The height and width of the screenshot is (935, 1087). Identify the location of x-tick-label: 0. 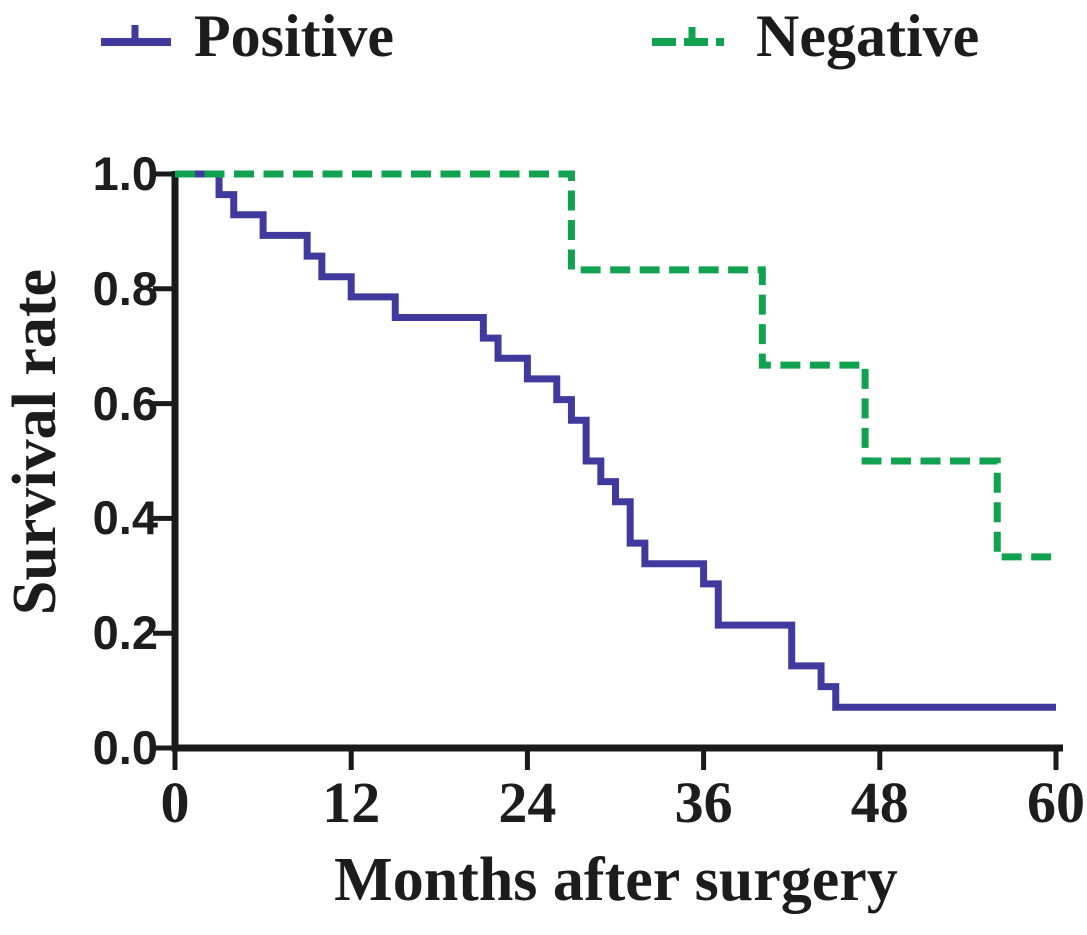
(175, 802).